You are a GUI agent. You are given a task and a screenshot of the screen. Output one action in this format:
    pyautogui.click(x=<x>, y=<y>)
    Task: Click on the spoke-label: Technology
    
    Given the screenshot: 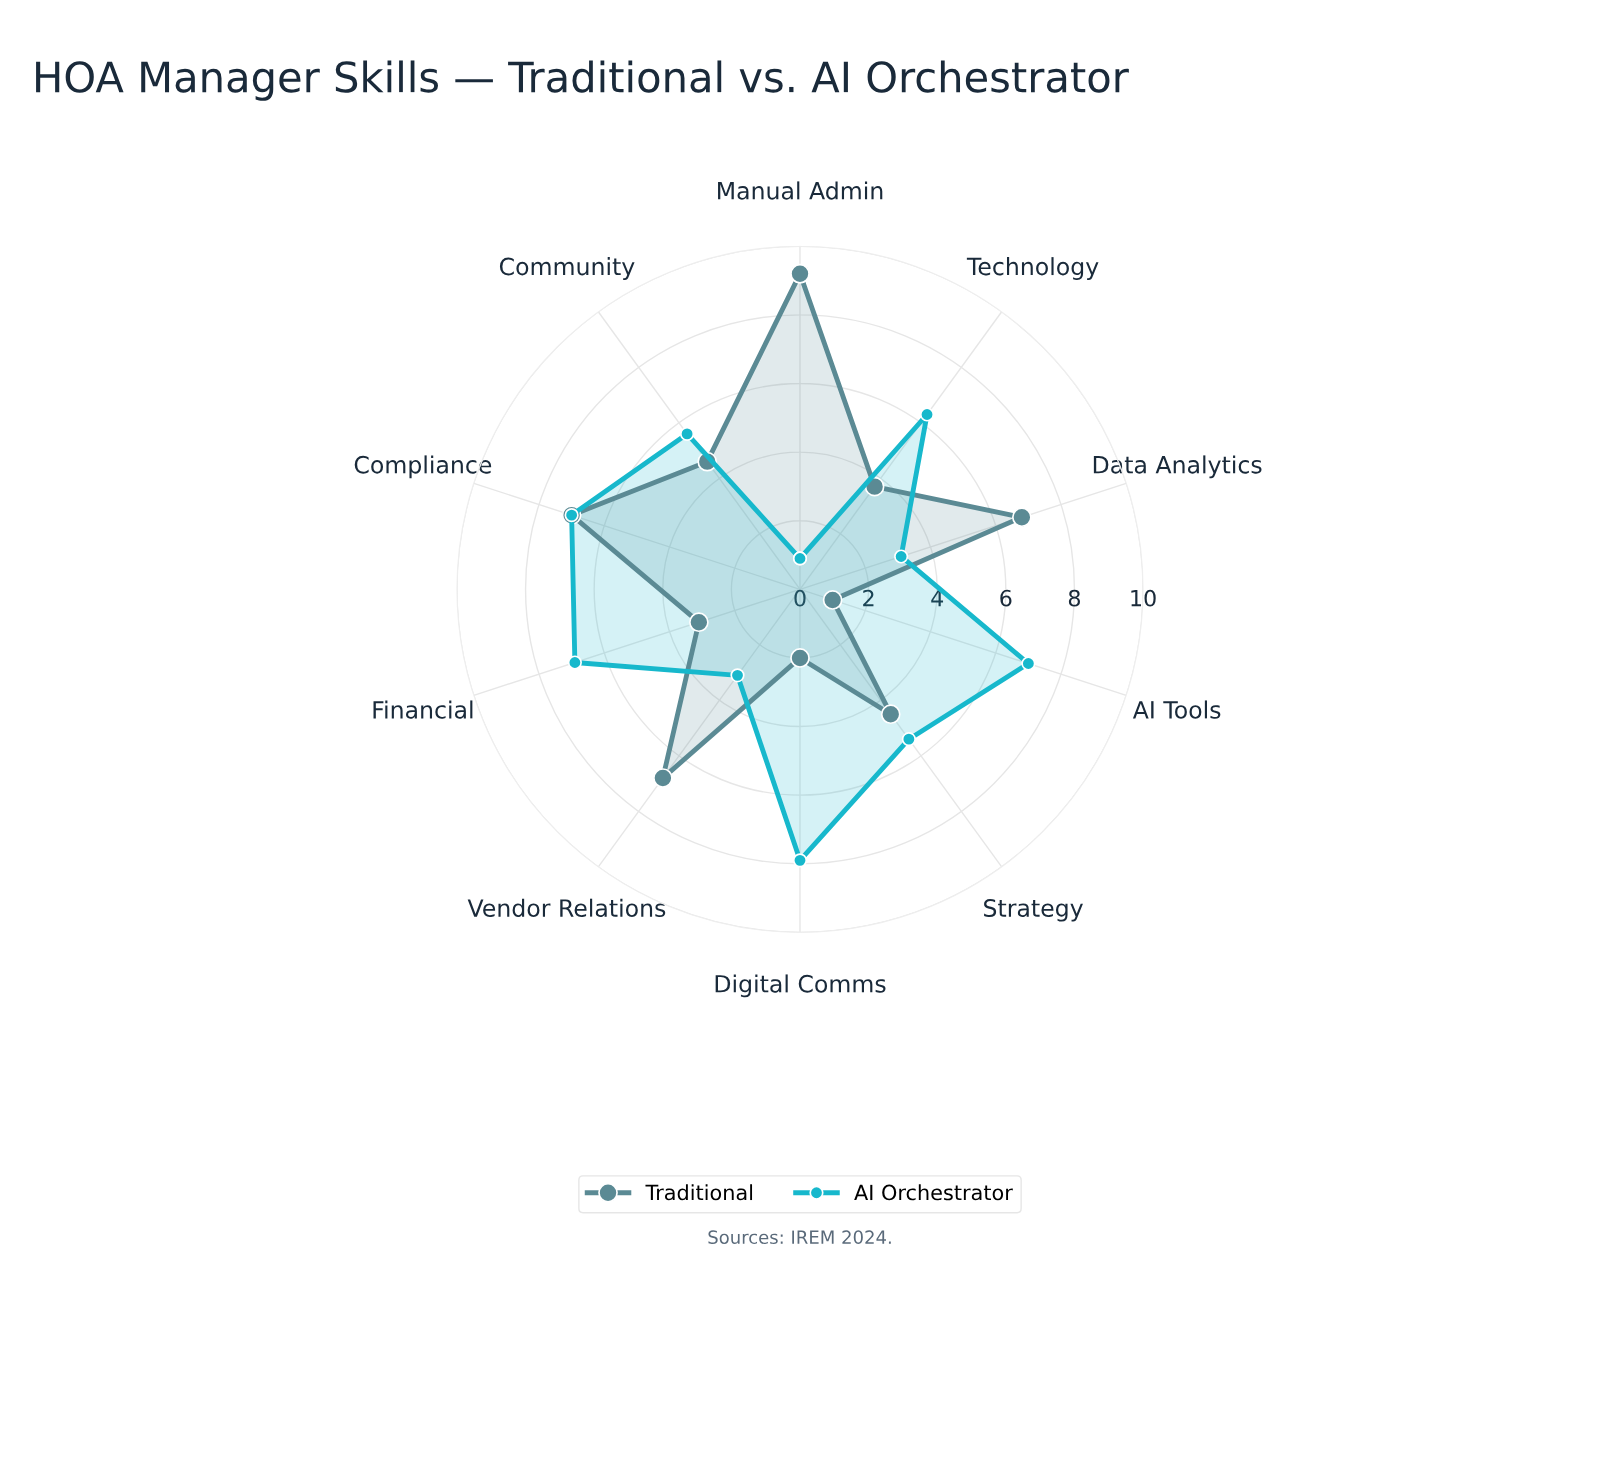 What is the action you would take?
    pyautogui.click(x=1032, y=268)
    